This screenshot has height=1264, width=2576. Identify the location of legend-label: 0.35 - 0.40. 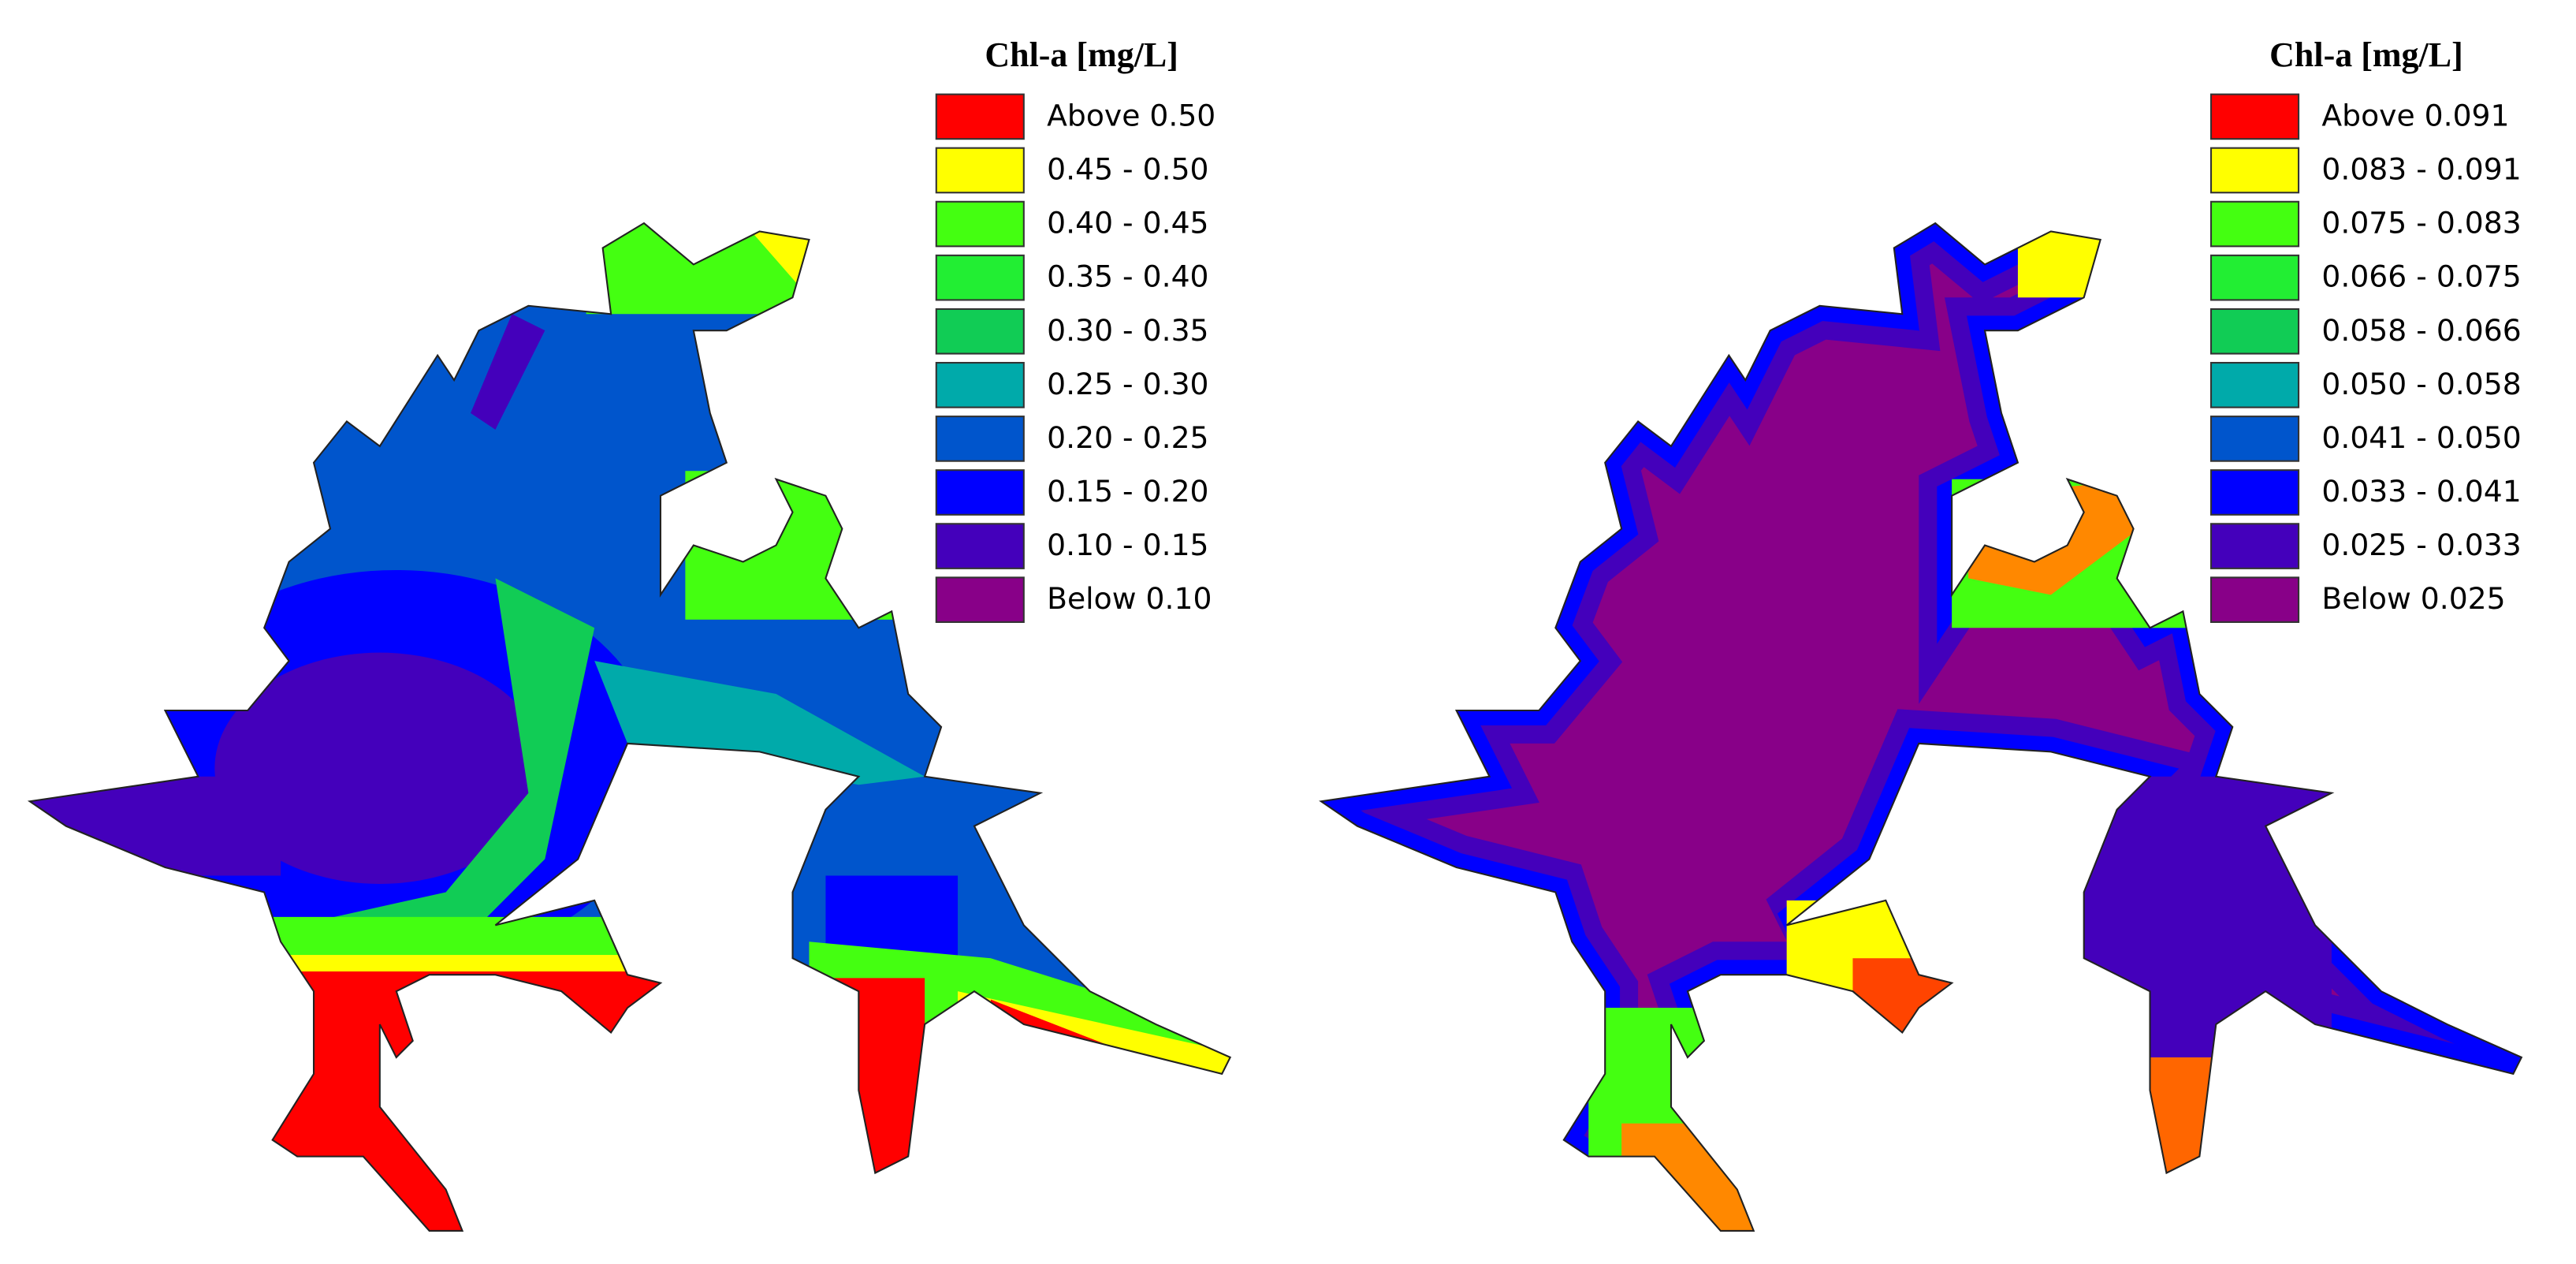
(1127, 276).